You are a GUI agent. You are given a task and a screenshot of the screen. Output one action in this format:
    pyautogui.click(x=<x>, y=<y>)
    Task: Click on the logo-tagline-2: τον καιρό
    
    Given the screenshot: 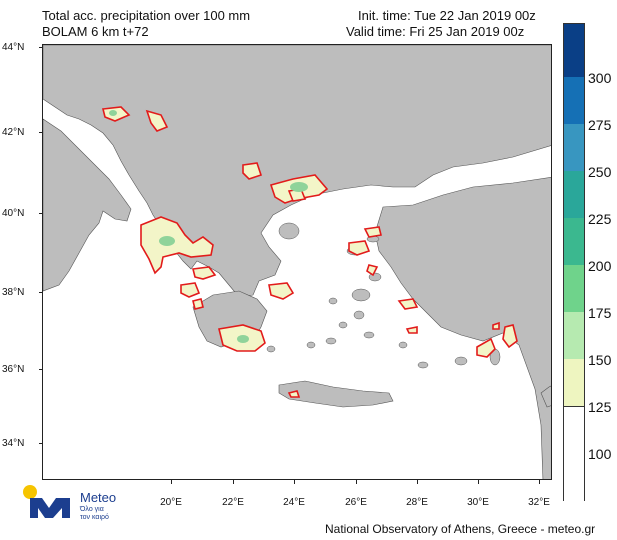 What is the action you would take?
    pyautogui.click(x=94, y=517)
    